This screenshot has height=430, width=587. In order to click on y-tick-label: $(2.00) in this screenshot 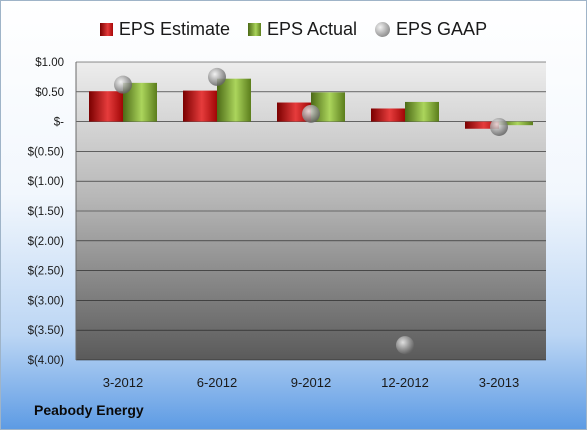, I will do `click(46, 242)`.